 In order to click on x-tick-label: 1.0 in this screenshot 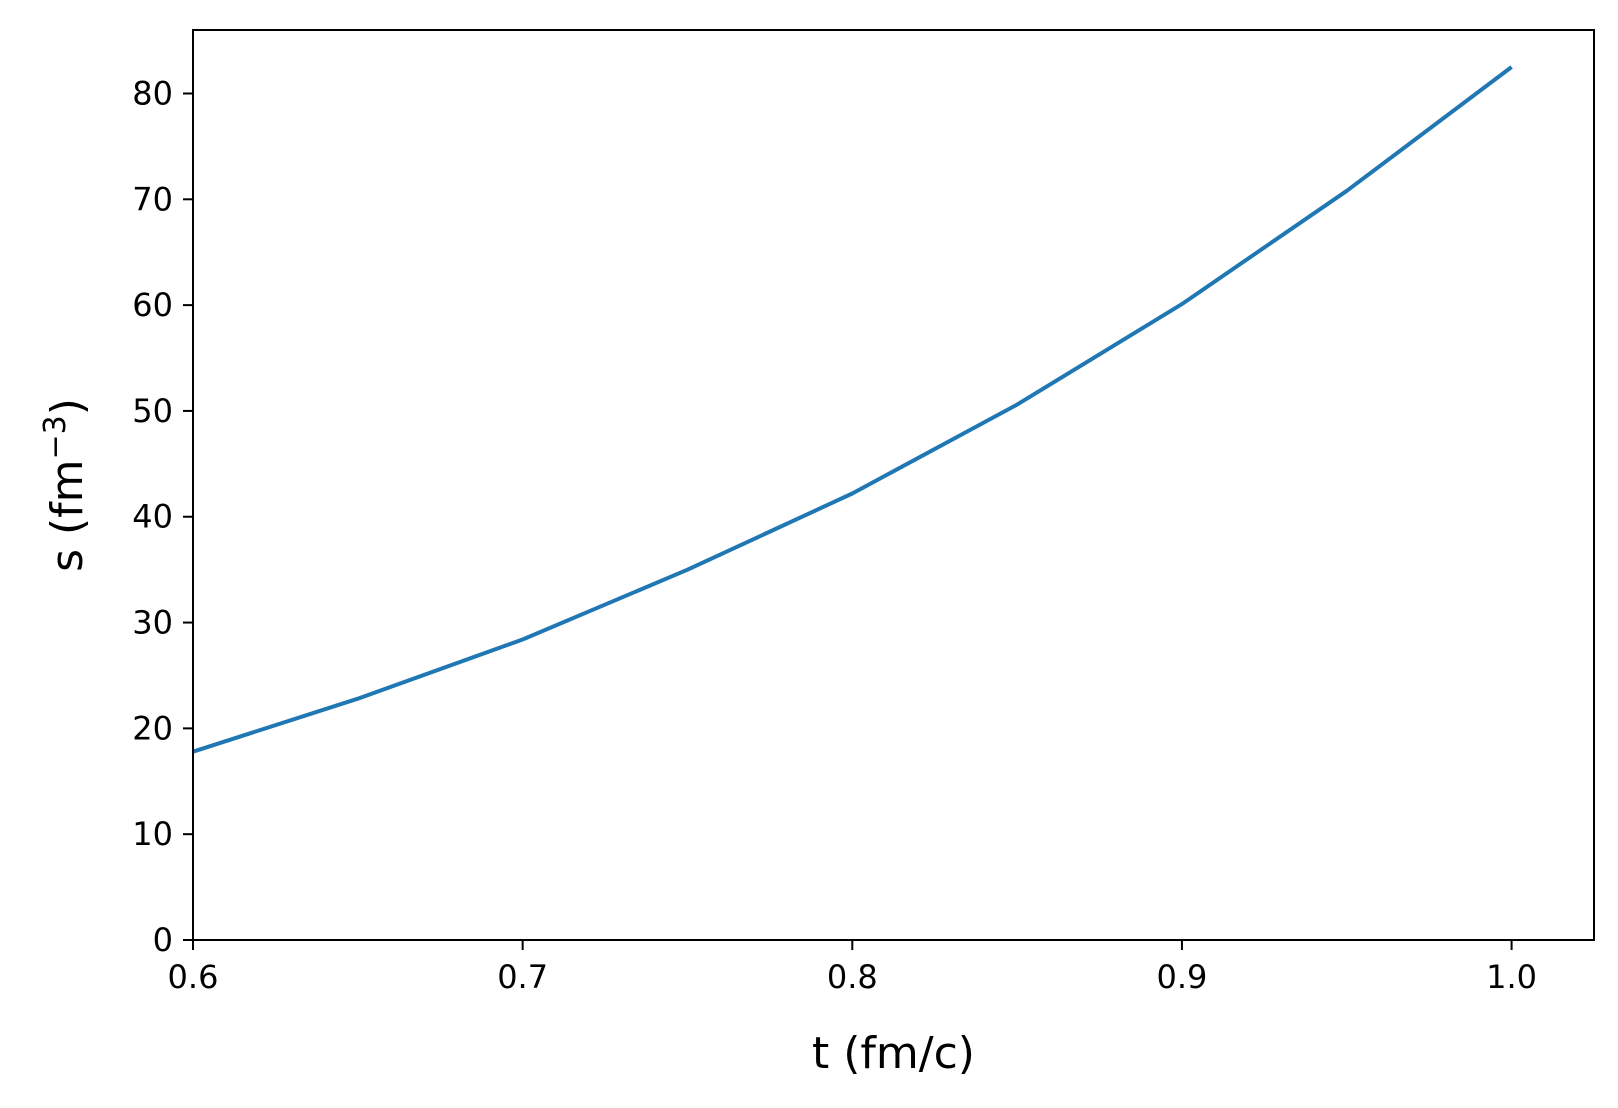, I will do `click(1511, 977)`.